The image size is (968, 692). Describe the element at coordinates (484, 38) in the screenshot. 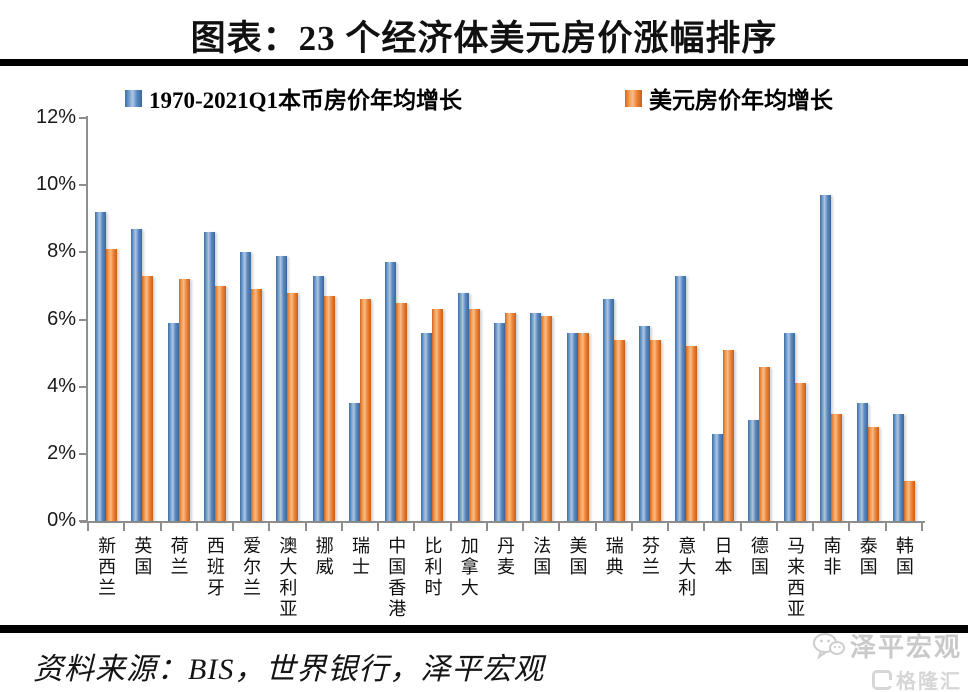

I see `page-title: 图表：23 个经济体美元房价涨幅排序` at that location.